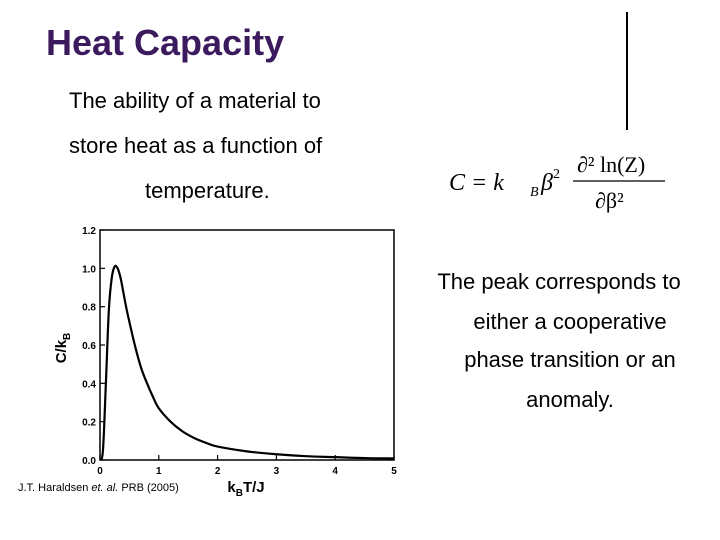  I want to click on formula-numerator: ∂² ln(Z), so click(611, 164).